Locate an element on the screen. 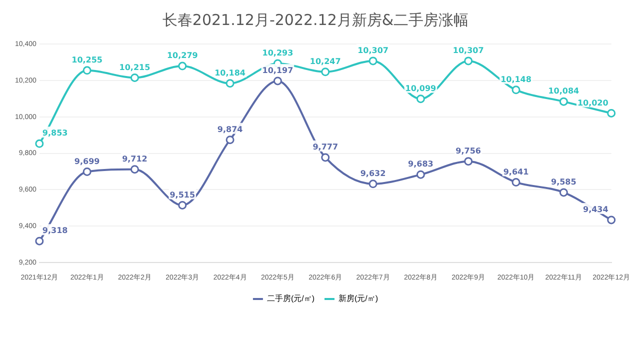 The height and width of the screenshot is (341, 641). data-label: 10,184 is located at coordinates (230, 73).